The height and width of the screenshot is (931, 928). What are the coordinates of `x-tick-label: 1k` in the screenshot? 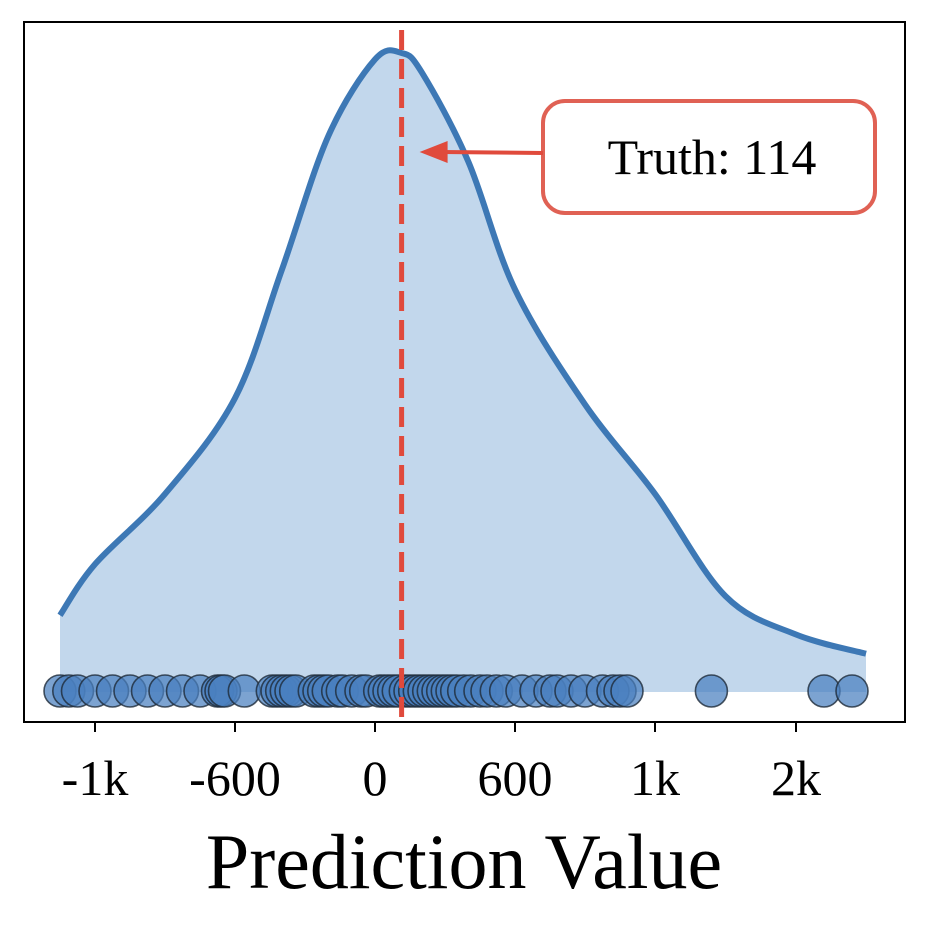 It's located at (655, 778).